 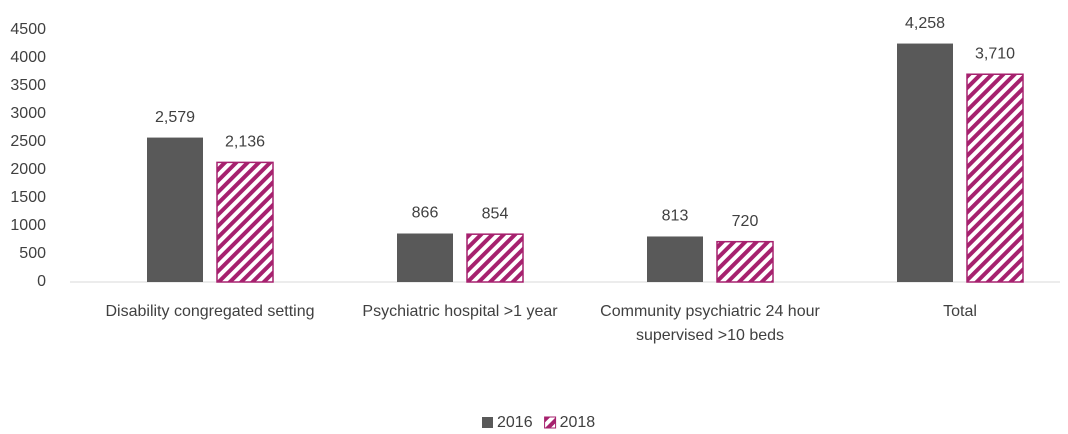 What do you see at coordinates (495, 213) in the screenshot?
I see `data-label: 854` at bounding box center [495, 213].